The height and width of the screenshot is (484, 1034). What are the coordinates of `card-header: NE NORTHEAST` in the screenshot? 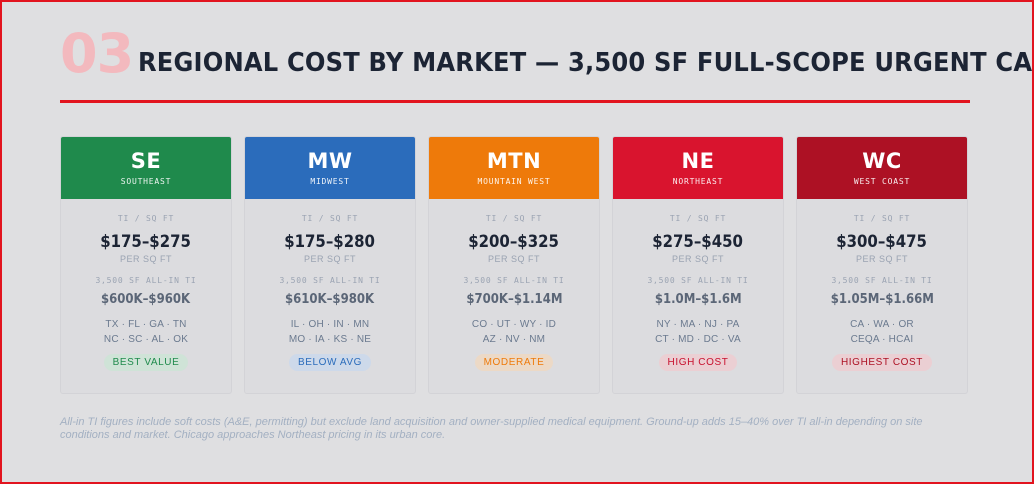 It's located at (698, 168).